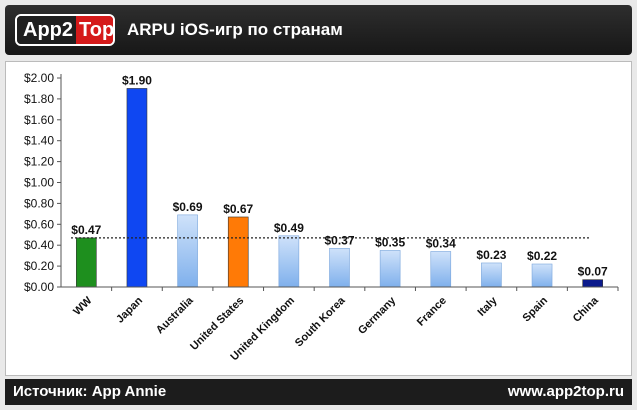  What do you see at coordinates (318, 392) in the screenshot?
I see `footer-bar: Источник: App Annie www.app2top.ru` at bounding box center [318, 392].